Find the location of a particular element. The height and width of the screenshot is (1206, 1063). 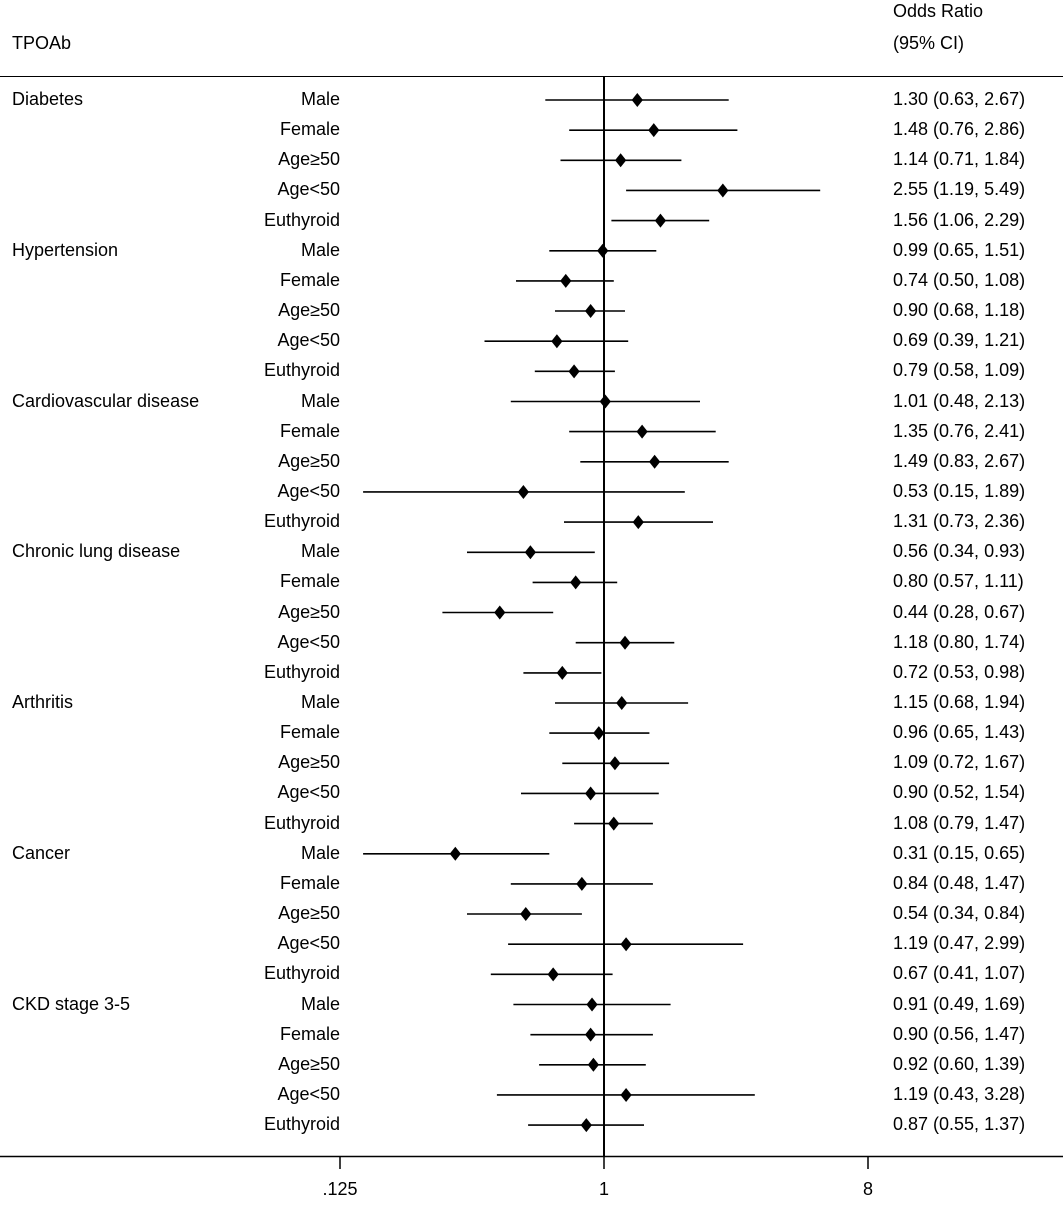

x-tick-label: 1 is located at coordinates (603, 1189).